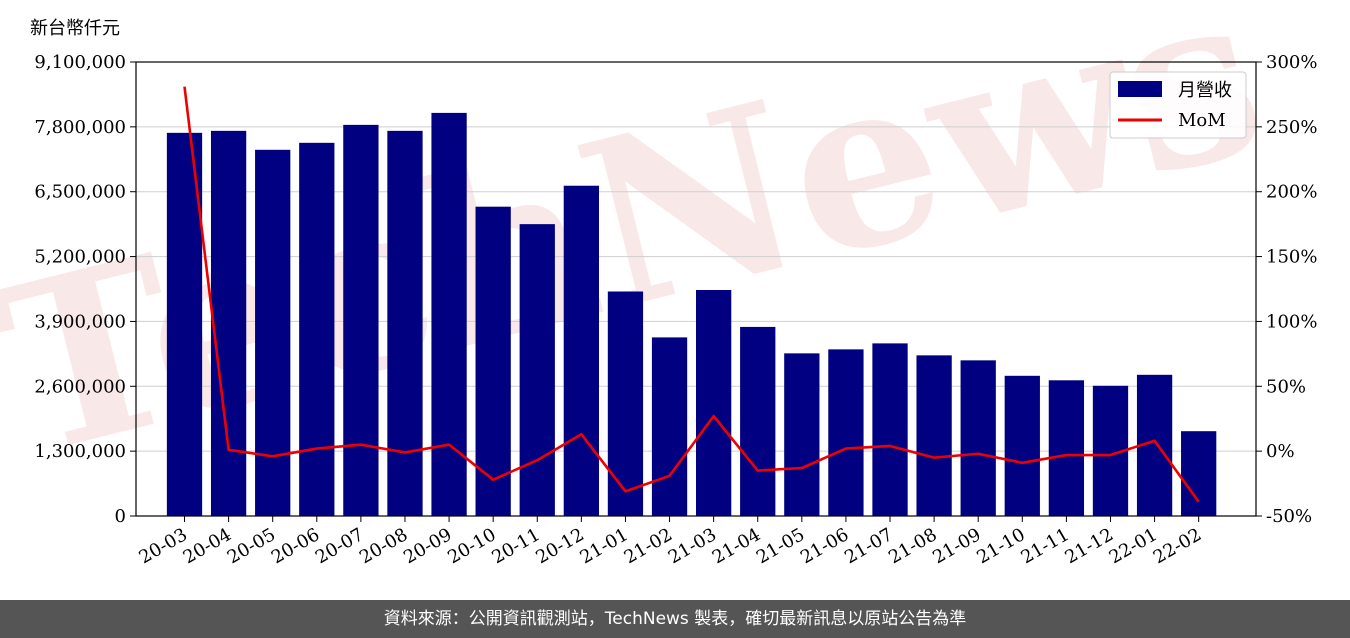 The width and height of the screenshot is (1350, 638). What do you see at coordinates (383, 546) in the screenshot?
I see `x-tick-label-20-08: 20-08` at bounding box center [383, 546].